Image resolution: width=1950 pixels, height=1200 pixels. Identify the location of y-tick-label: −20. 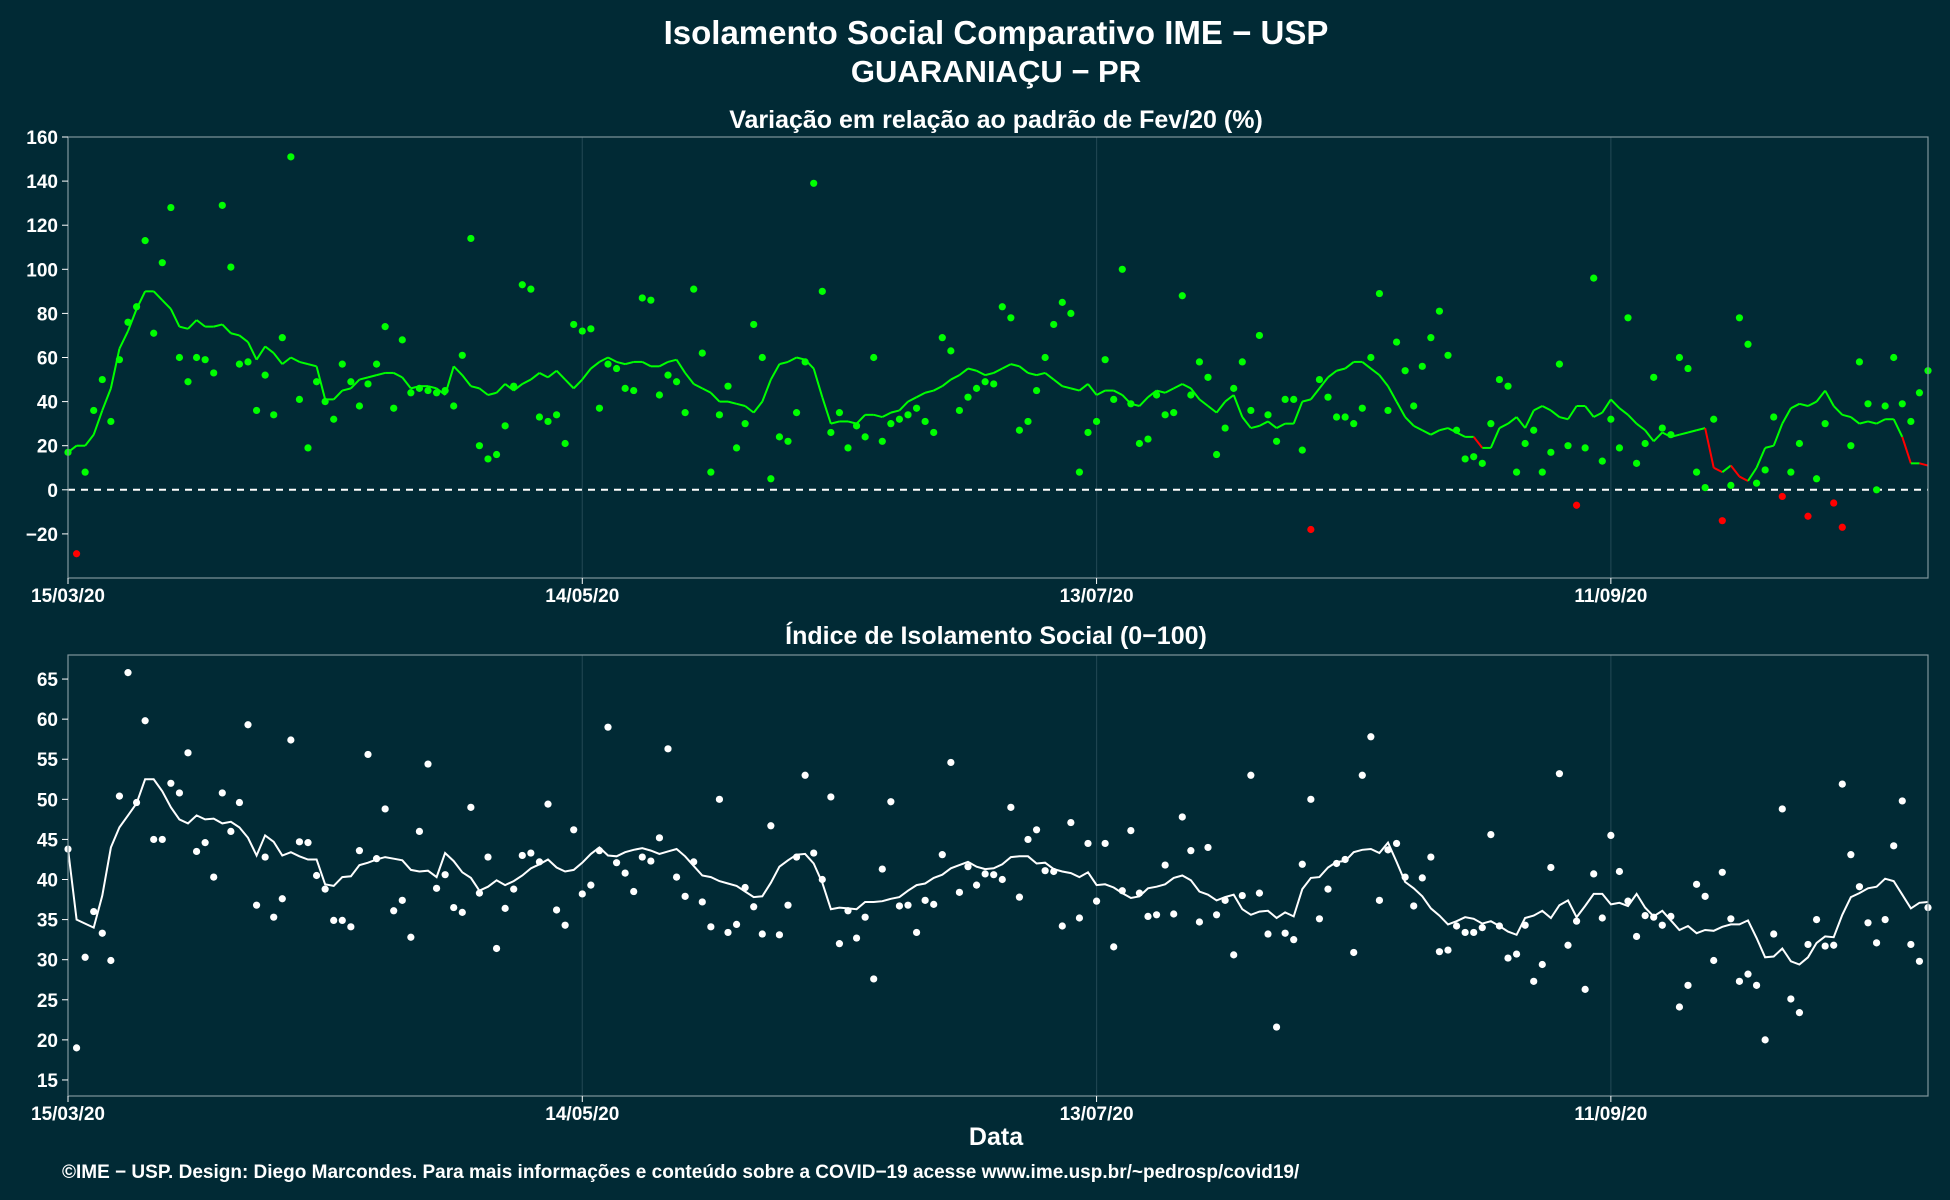
(42, 535).